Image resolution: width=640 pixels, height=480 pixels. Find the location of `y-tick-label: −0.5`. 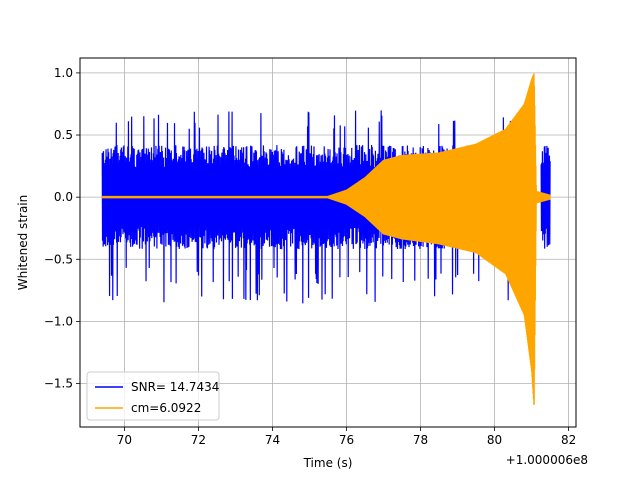

y-tick-label: −0.5 is located at coordinates (58, 259).